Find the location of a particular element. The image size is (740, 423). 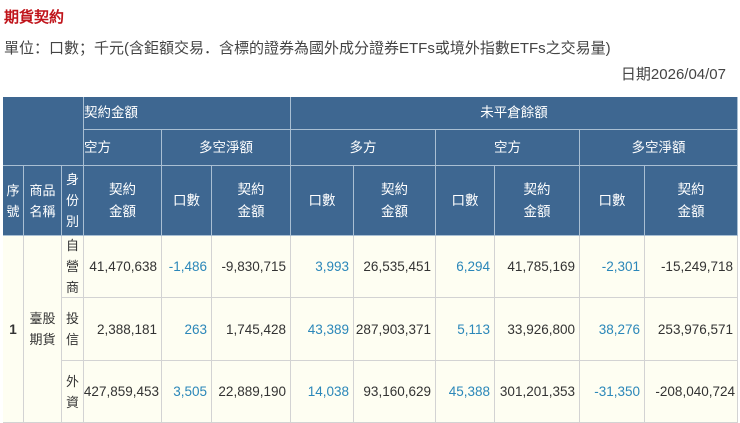

oi-short-volume-link: 6,294 is located at coordinates (465, 267).